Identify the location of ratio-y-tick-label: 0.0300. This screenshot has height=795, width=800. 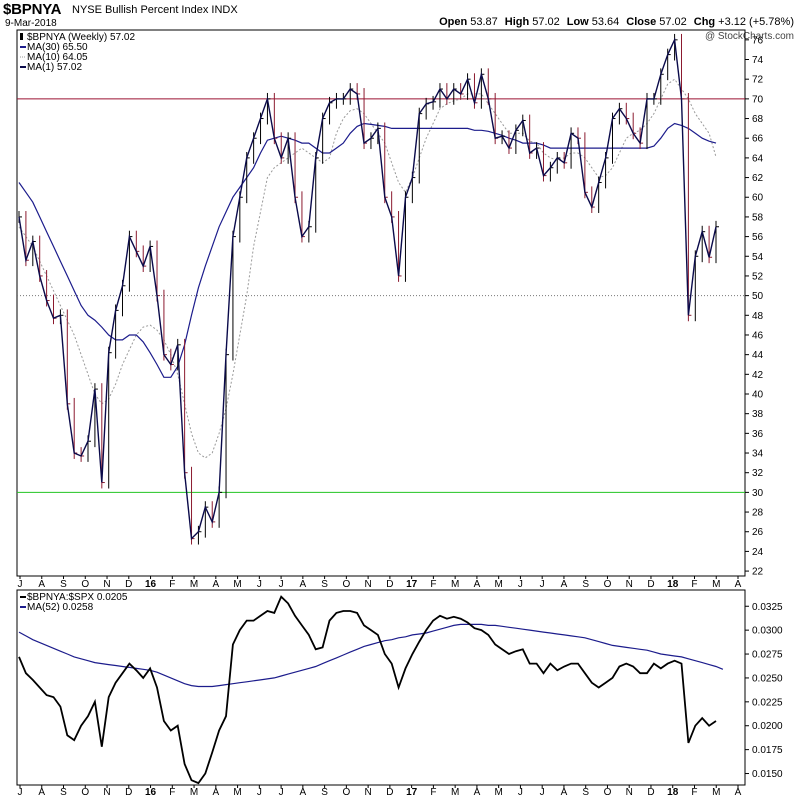
(767, 631).